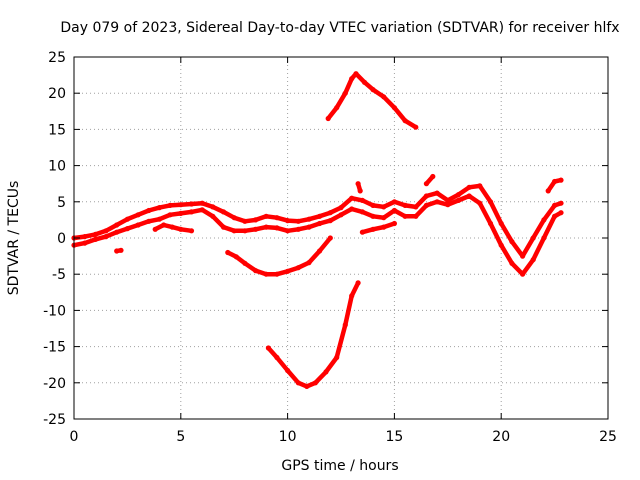 The height and width of the screenshot is (480, 640). Describe the element at coordinates (59, 275) in the screenshot. I see `y-tick-label: -5` at that location.